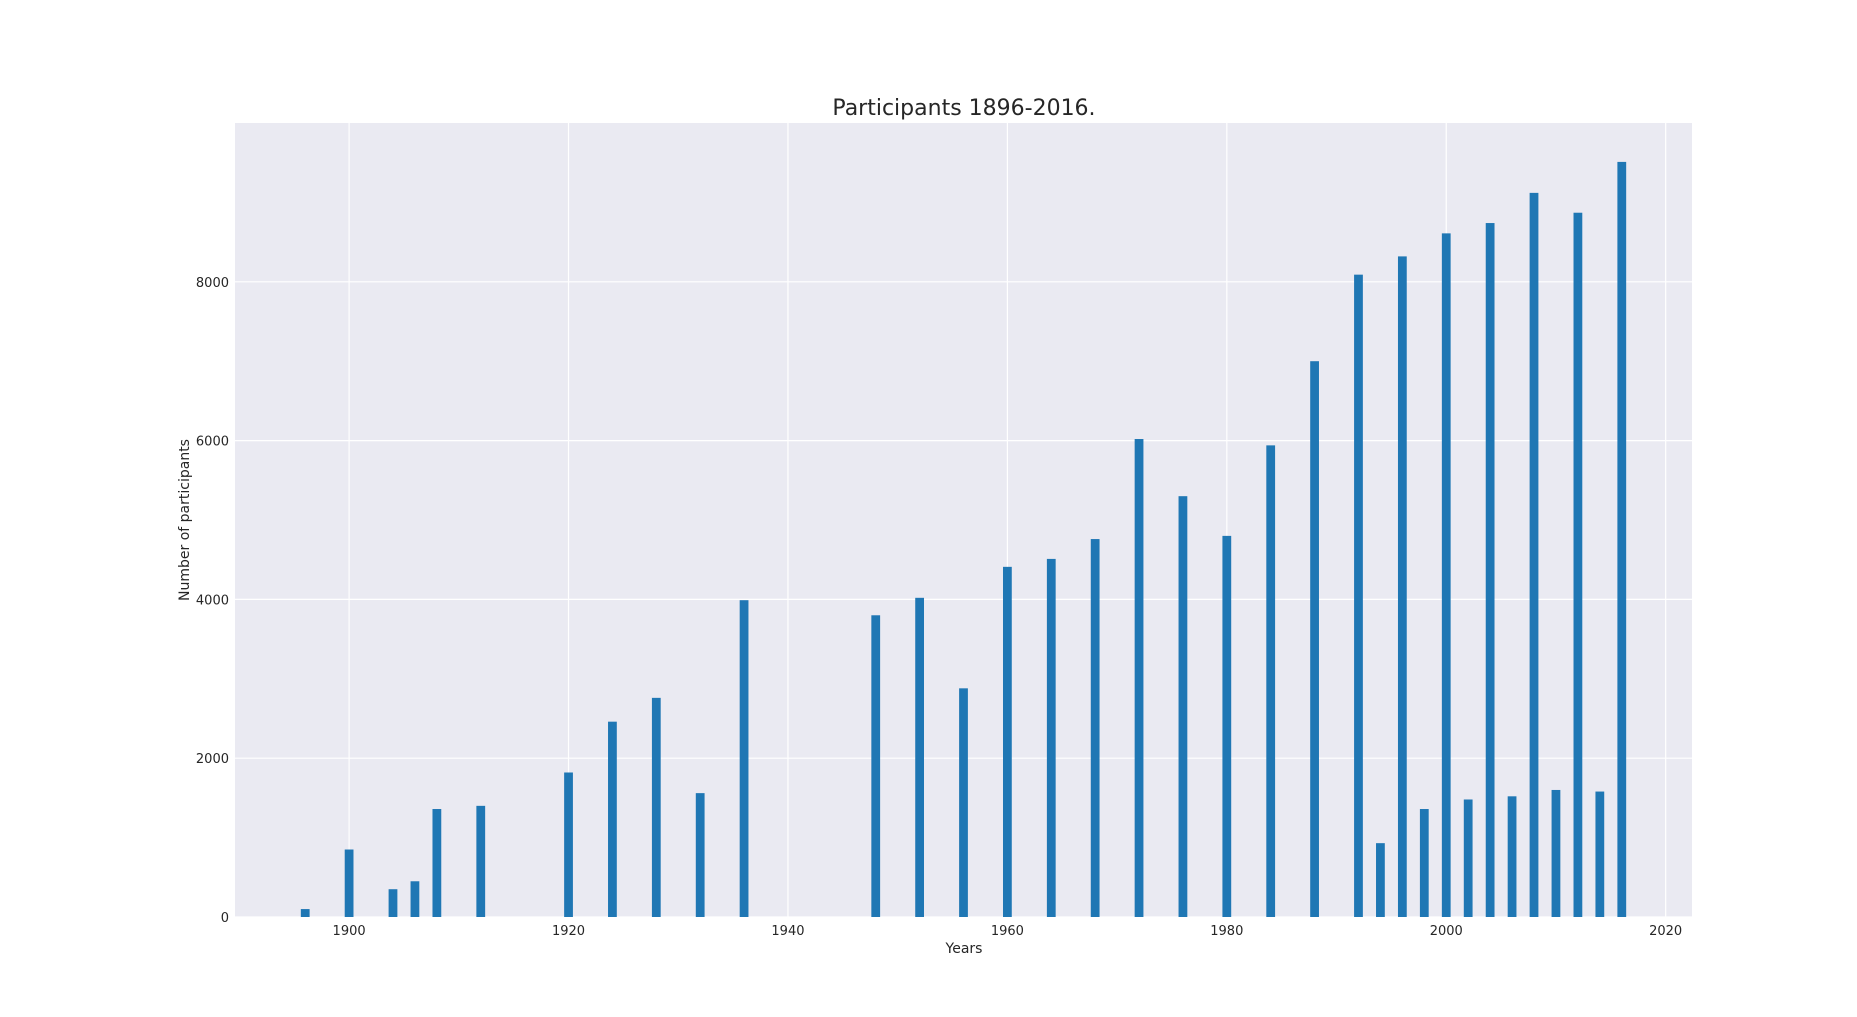 This screenshot has width=1857, height=1017. I want to click on bar-1920, so click(568, 844).